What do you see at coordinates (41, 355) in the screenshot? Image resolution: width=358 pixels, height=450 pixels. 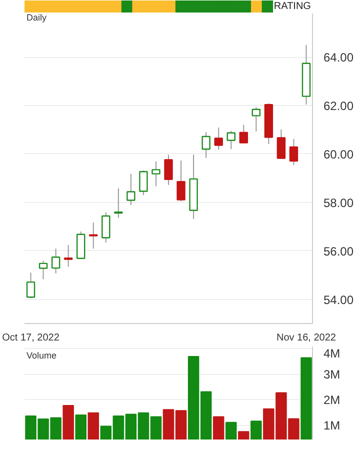 I see `chart-title: Volume` at bounding box center [41, 355].